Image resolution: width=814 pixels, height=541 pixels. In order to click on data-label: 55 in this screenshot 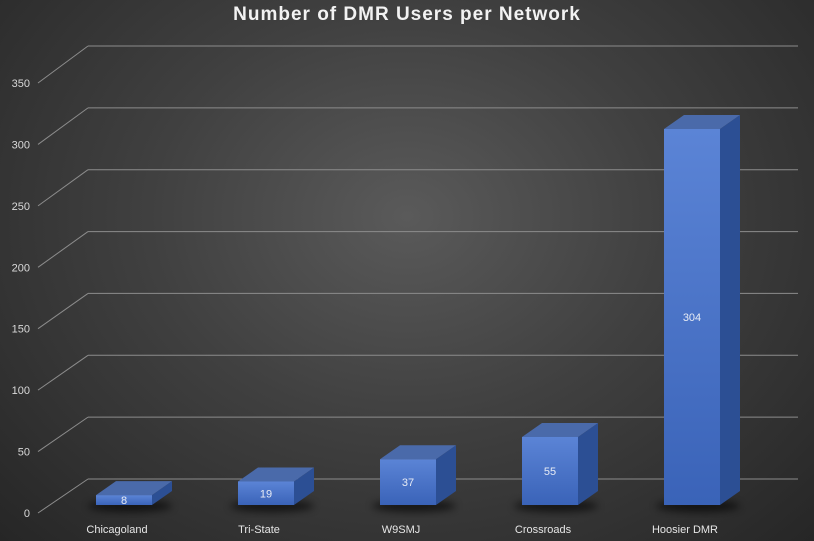, I will do `click(550, 472)`.